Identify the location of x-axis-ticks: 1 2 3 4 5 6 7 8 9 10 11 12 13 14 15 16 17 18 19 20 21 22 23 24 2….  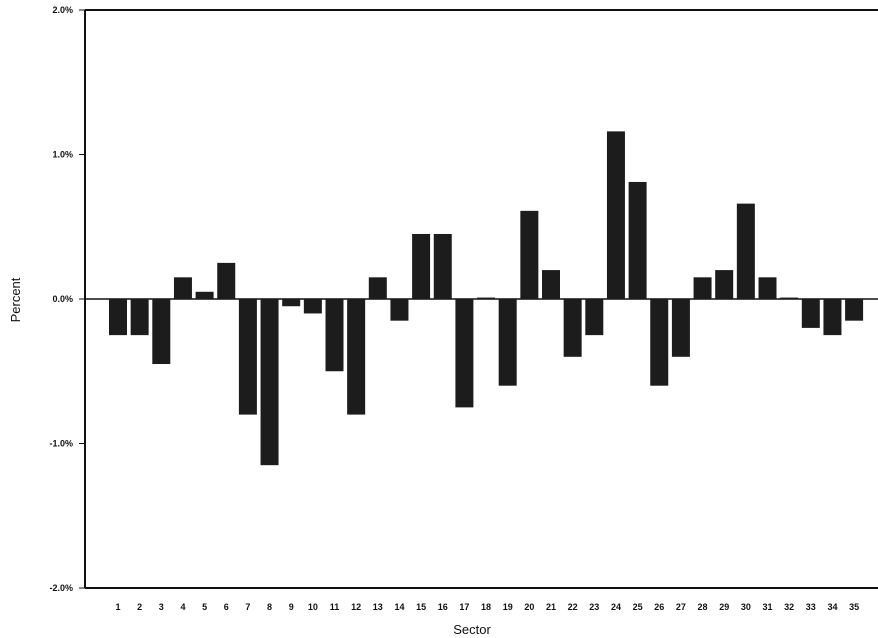
(487, 607).